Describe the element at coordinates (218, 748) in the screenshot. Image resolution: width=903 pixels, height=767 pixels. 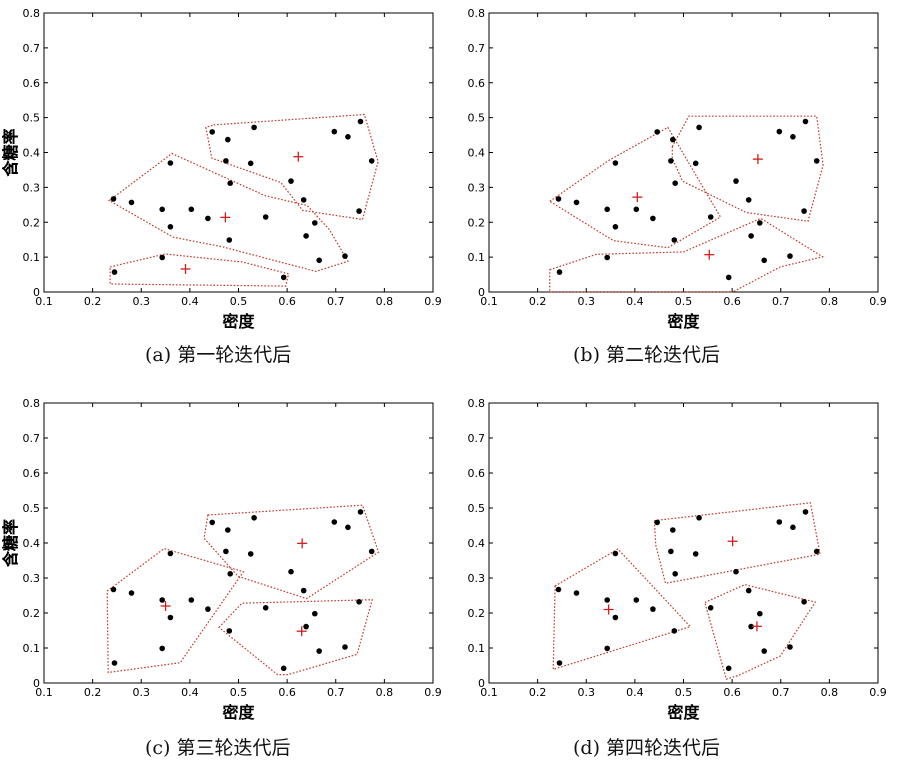
I see `caption-c: (c) 第三轮迭代后` at that location.